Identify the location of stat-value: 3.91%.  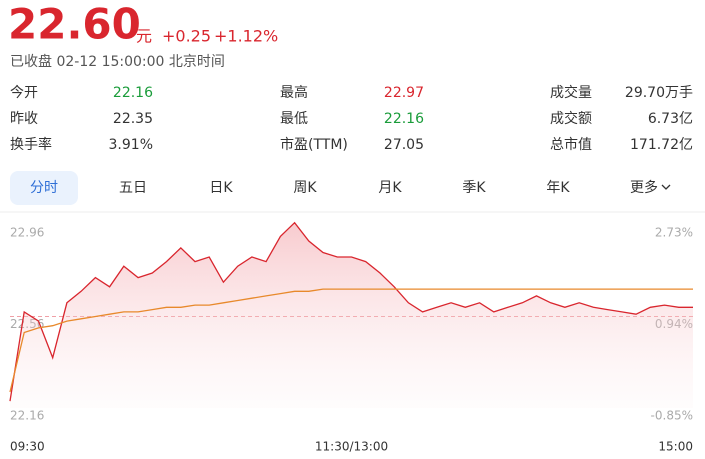
(131, 145).